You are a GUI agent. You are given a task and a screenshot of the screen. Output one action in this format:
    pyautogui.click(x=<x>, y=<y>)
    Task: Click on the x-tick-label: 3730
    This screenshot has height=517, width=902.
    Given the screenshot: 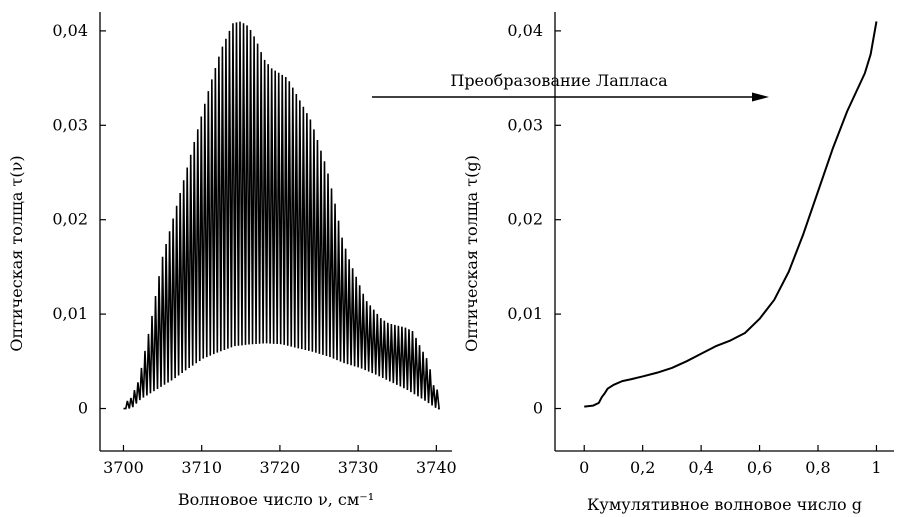 What is the action you would take?
    pyautogui.click(x=358, y=467)
    